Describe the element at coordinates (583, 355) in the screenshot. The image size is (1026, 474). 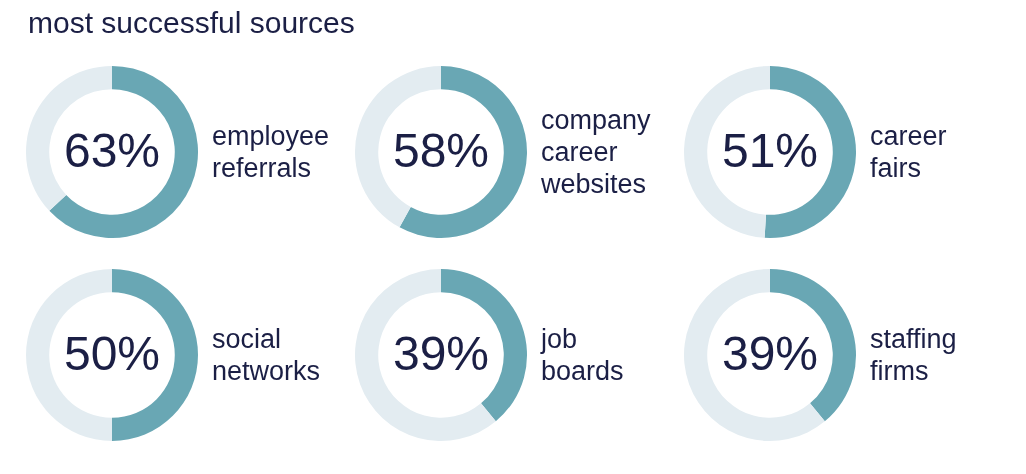
I see `slice-label: job boards` at that location.